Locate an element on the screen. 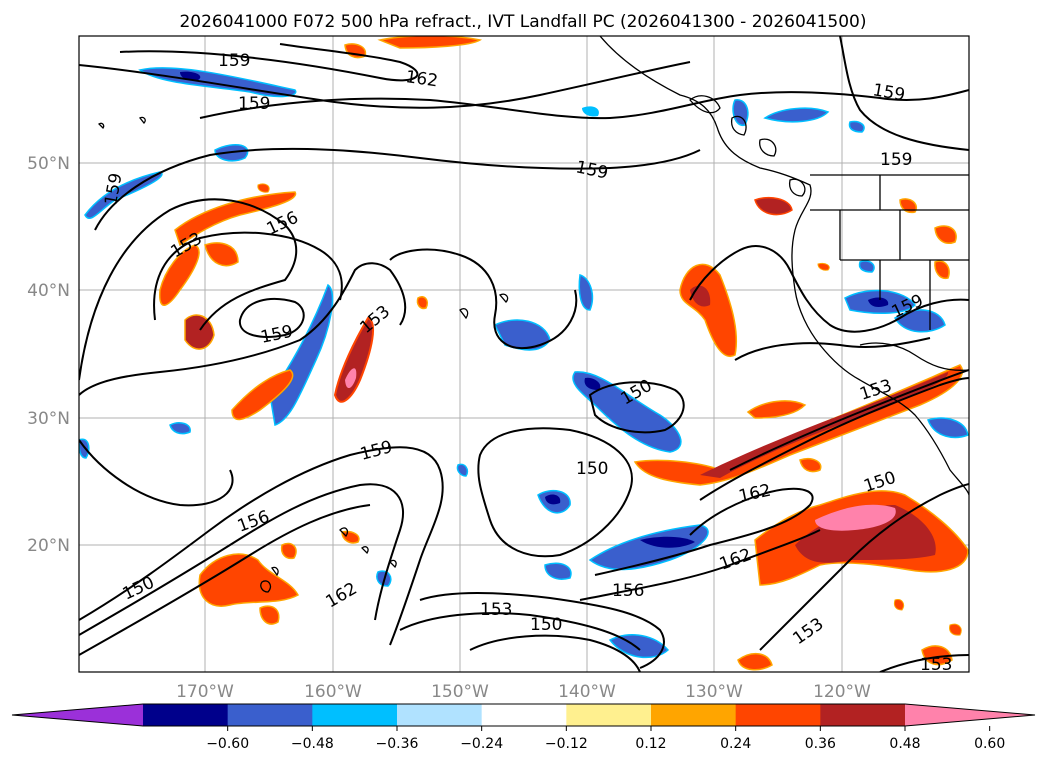 The height and width of the screenshot is (765, 1047). colorbar-tick-label: 0.60 is located at coordinates (989, 744).